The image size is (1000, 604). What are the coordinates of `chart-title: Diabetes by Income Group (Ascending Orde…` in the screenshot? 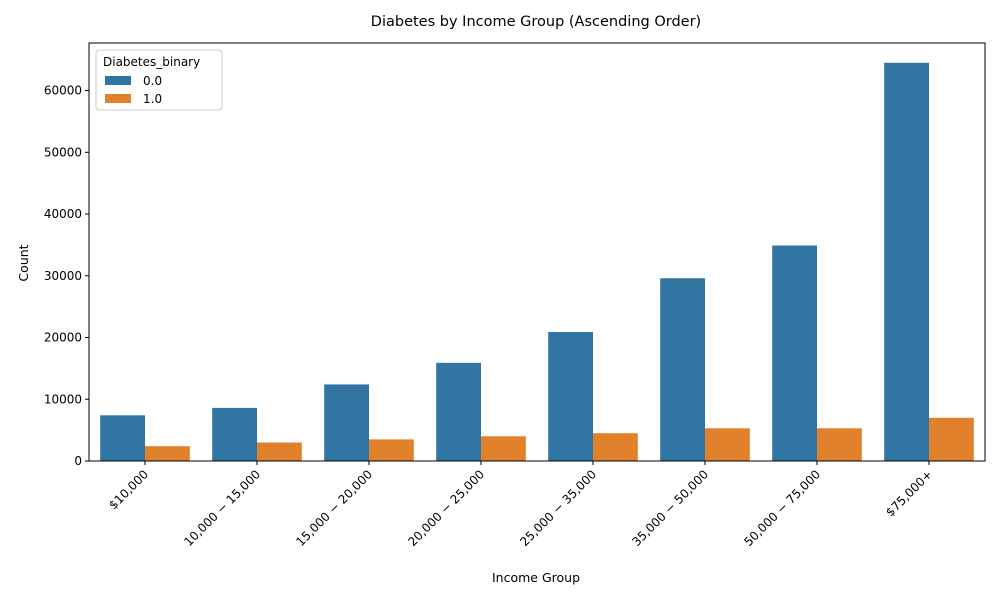 It's located at (536, 22).